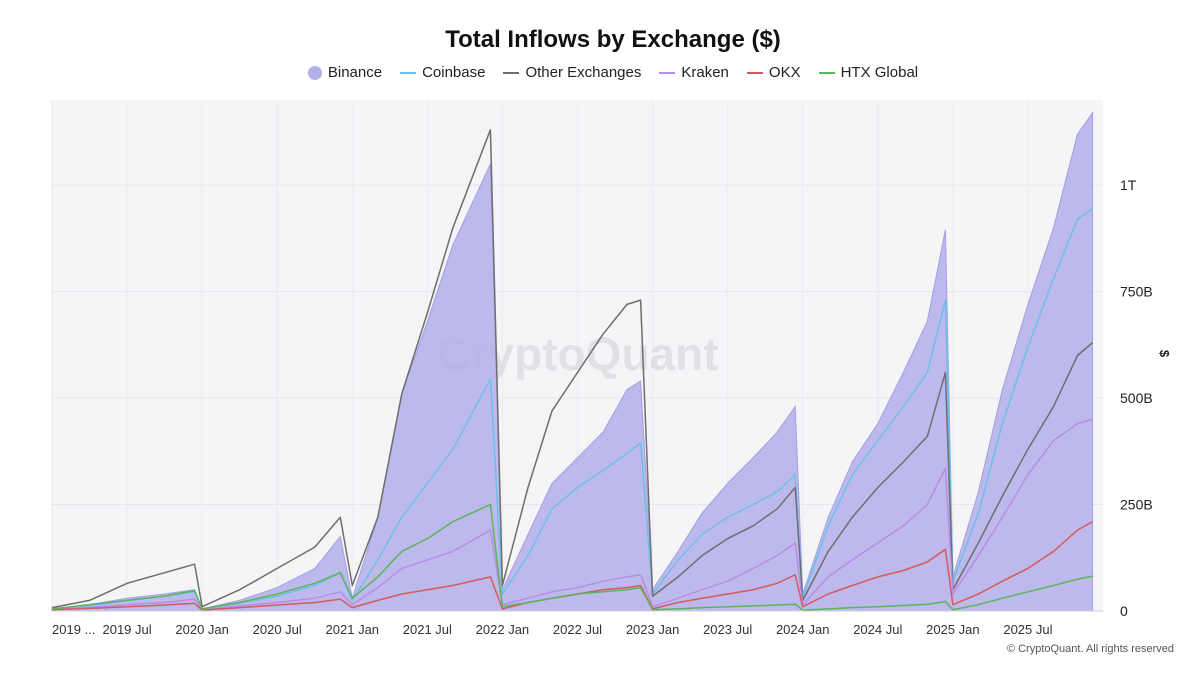 The image size is (1200, 675). Describe the element at coordinates (277, 629) in the screenshot. I see `x-tick-label: 2020 Jul` at that location.